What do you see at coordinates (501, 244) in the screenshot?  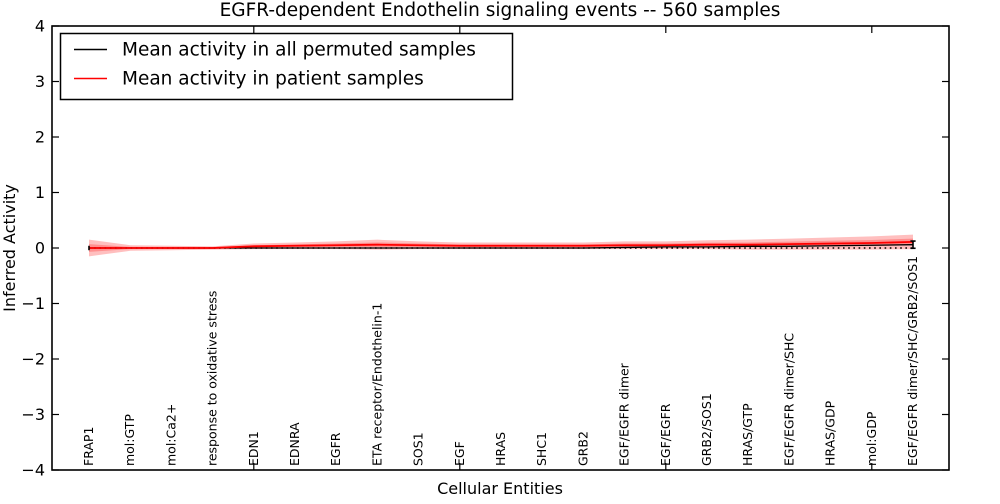 I see `patient-mean-line` at bounding box center [501, 244].